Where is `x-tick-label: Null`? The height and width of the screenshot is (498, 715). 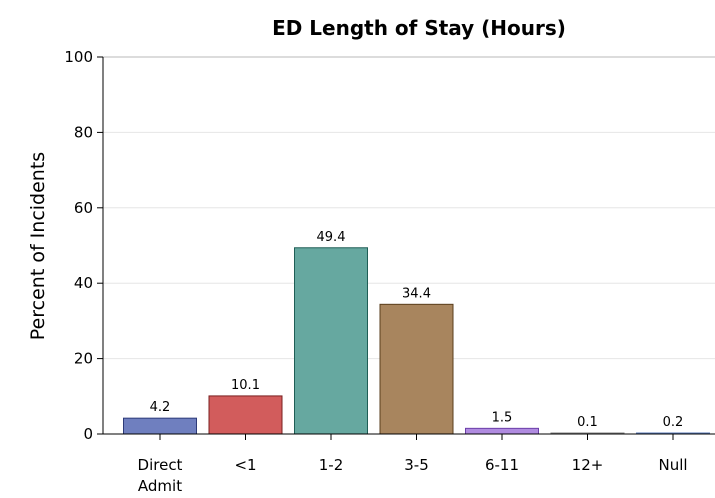 x-tick-label: Null is located at coordinates (672, 465).